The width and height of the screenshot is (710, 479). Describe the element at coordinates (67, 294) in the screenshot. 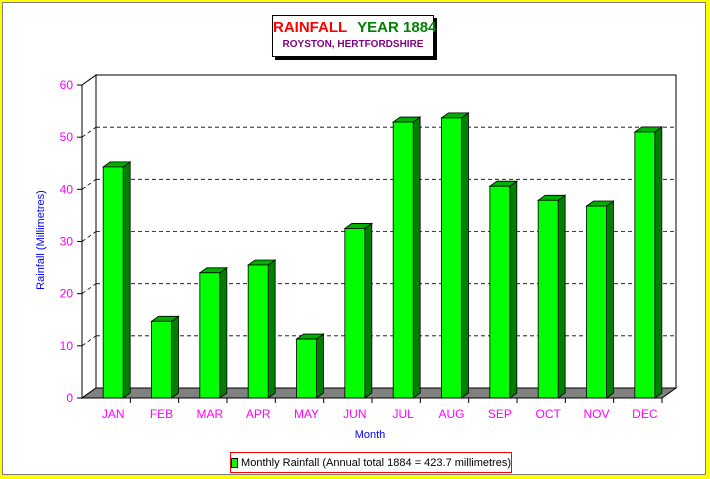

I see `y-tick-label: 20` at that location.